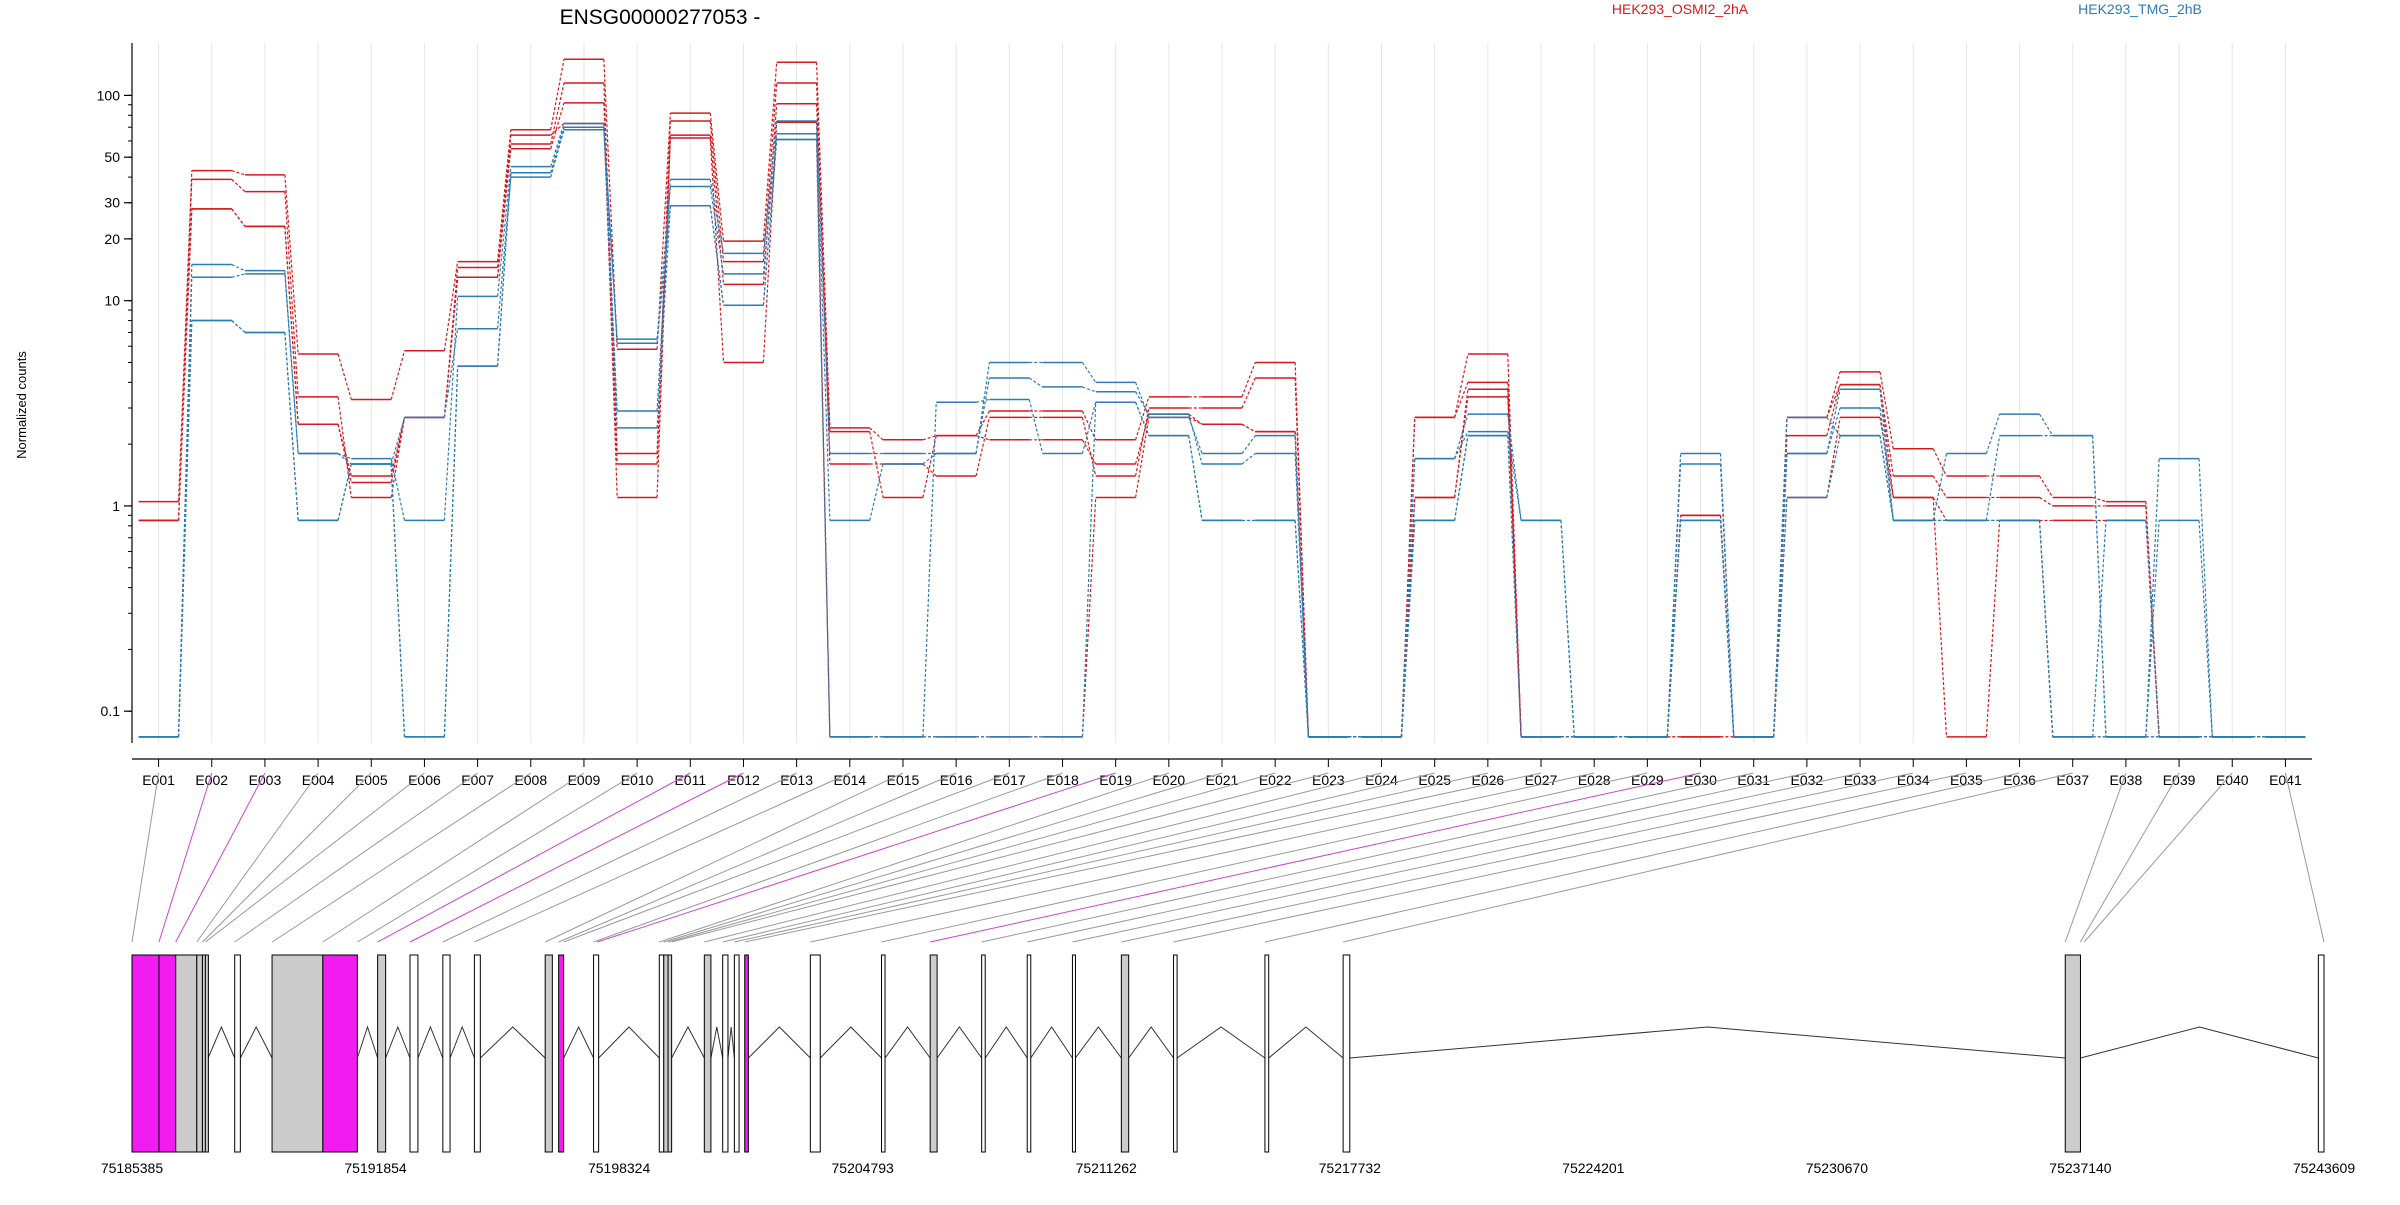 The height and width of the screenshot is (1205, 2400). What do you see at coordinates (983, 1053) in the screenshot?
I see `exon-block-e027` at bounding box center [983, 1053].